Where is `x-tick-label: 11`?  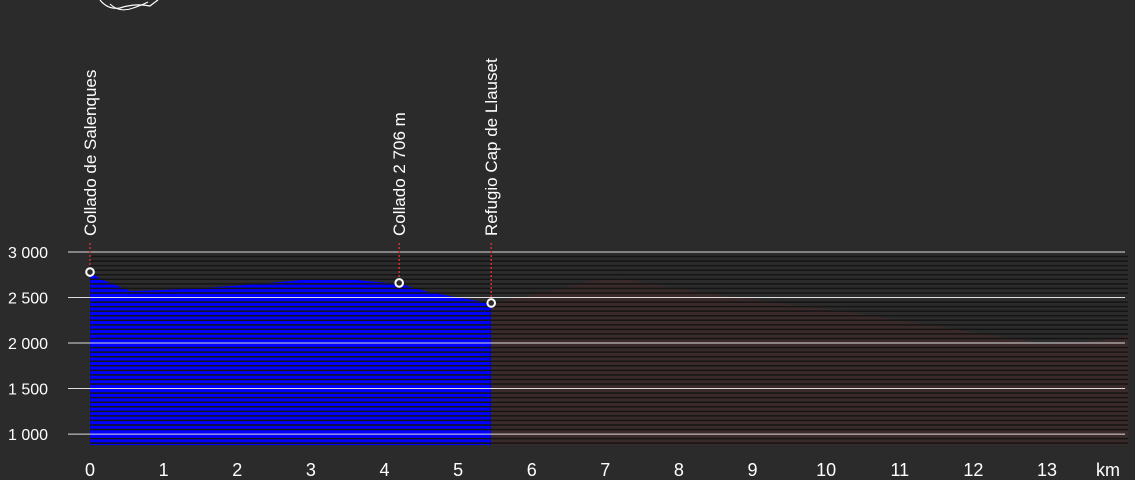 x-tick-label: 11 is located at coordinates (899, 470).